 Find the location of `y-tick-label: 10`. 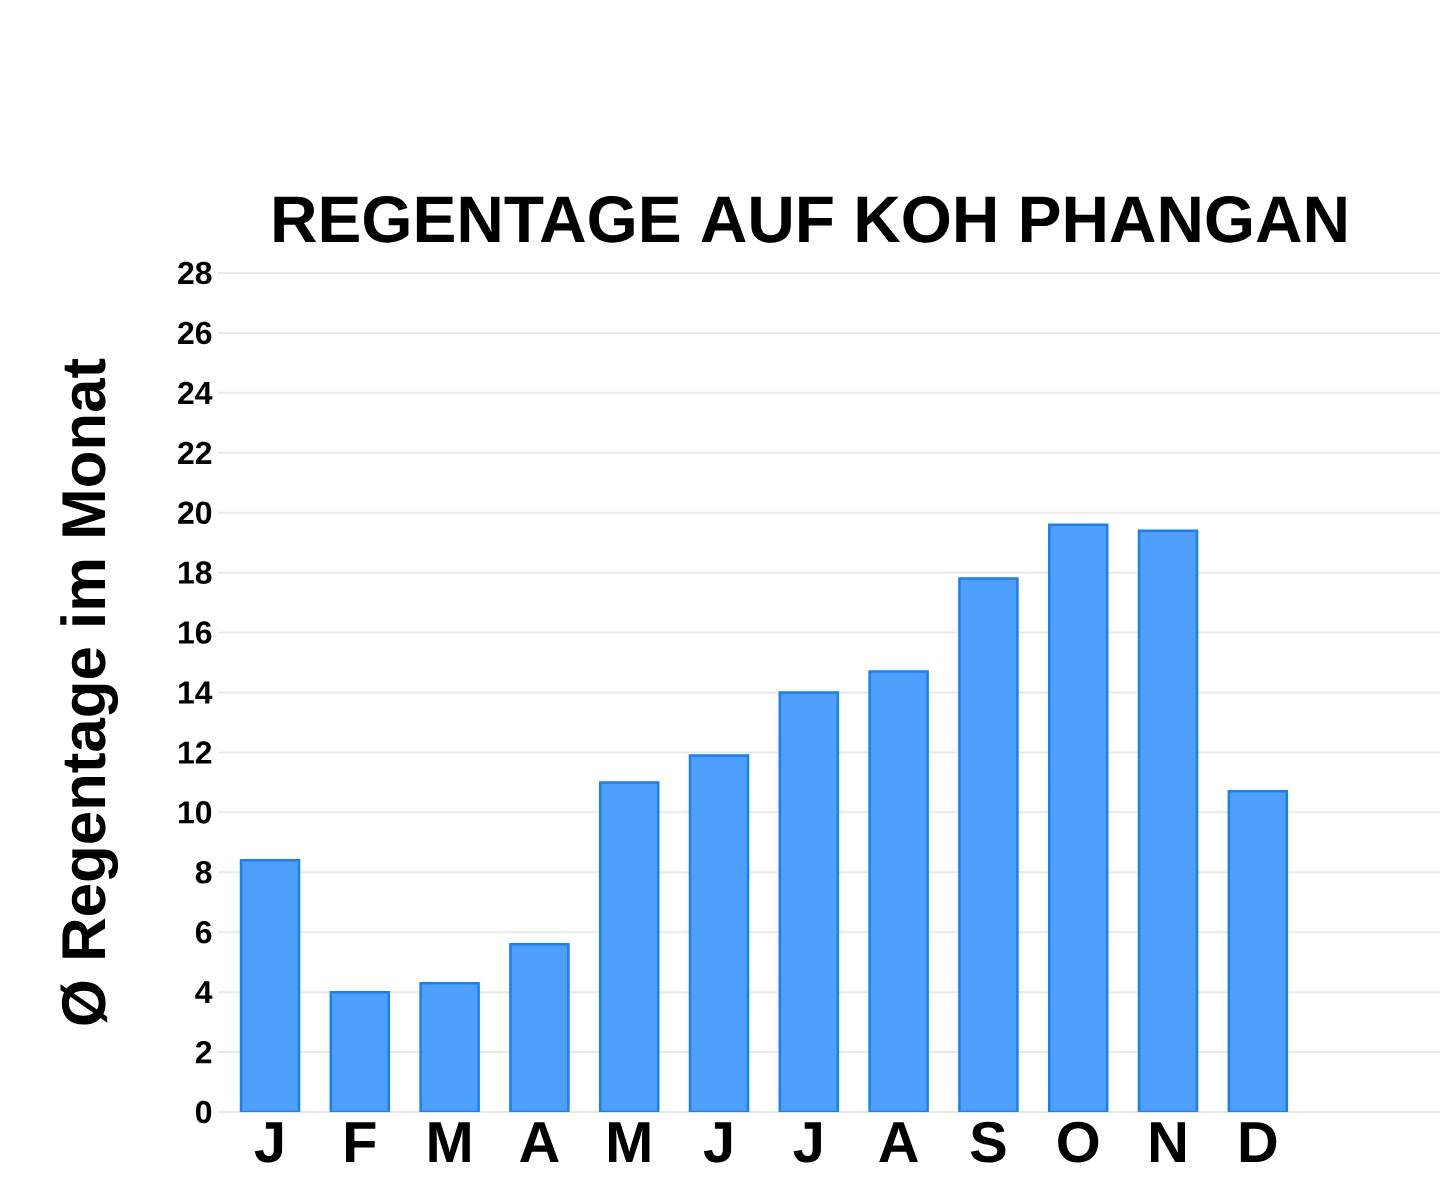

y-tick-label: 10 is located at coordinates (195, 812).